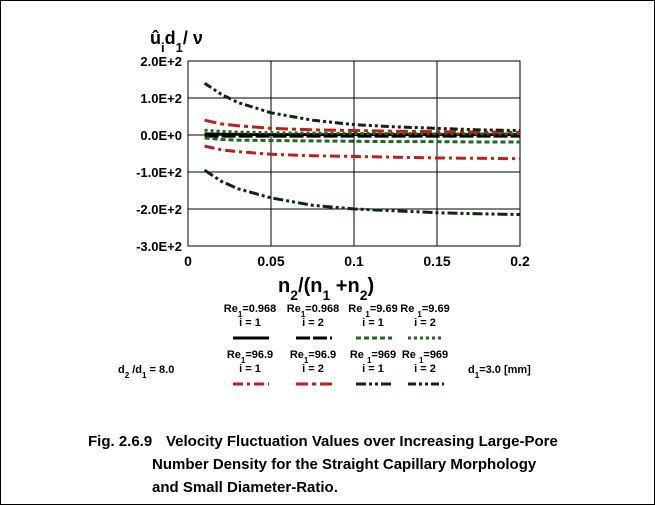 Image resolution: width=655 pixels, height=505 pixels. I want to click on caption-line: and Small Diameter-Ratio., so click(245, 487).